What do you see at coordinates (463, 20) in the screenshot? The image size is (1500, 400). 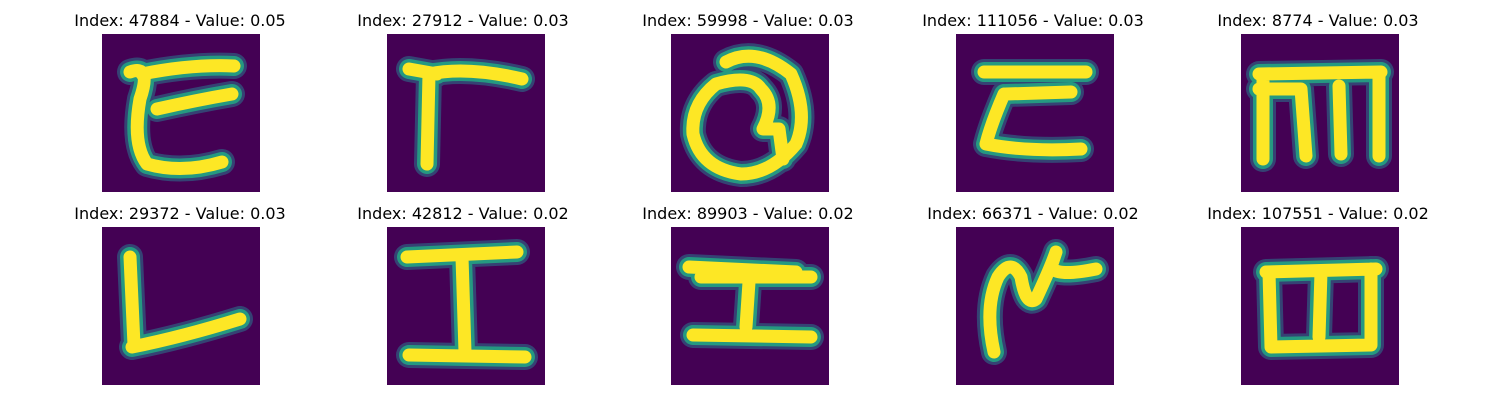 I see `panel-title: Index: 27912 - Value: 0.03` at bounding box center [463, 20].